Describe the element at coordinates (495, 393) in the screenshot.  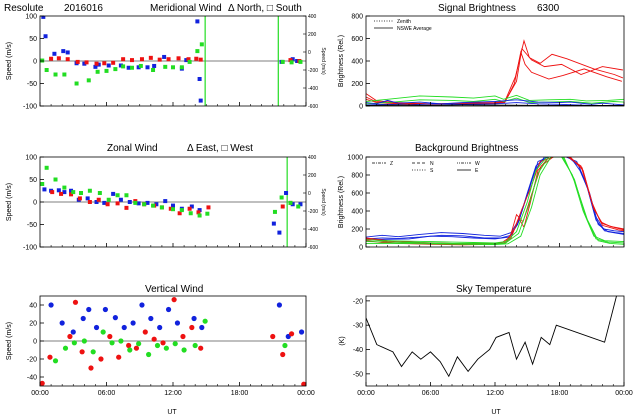
I see `sky-xtick-label-2: 12:00` at that location.